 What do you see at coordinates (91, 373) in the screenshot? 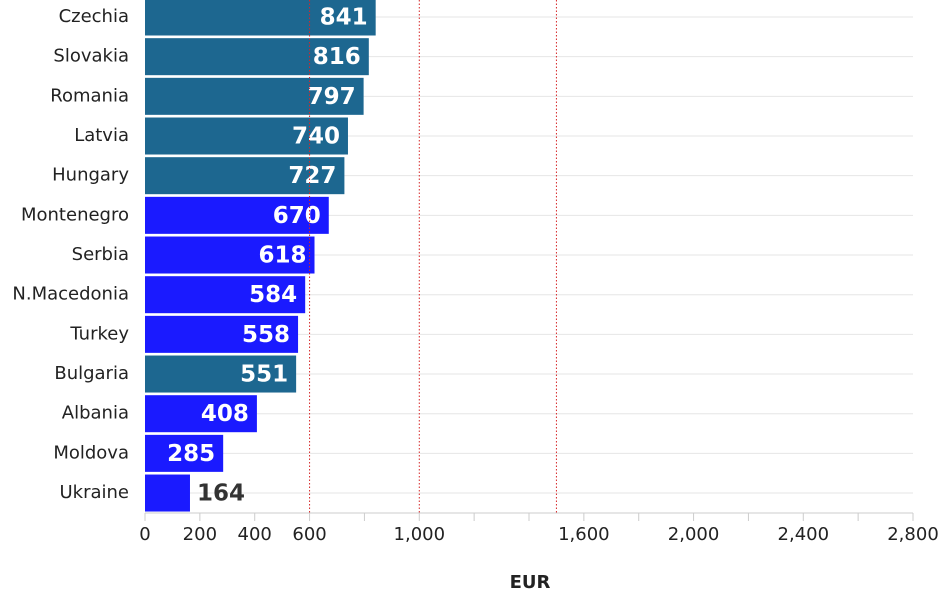
I see `category-label: Bulgaria` at bounding box center [91, 373].